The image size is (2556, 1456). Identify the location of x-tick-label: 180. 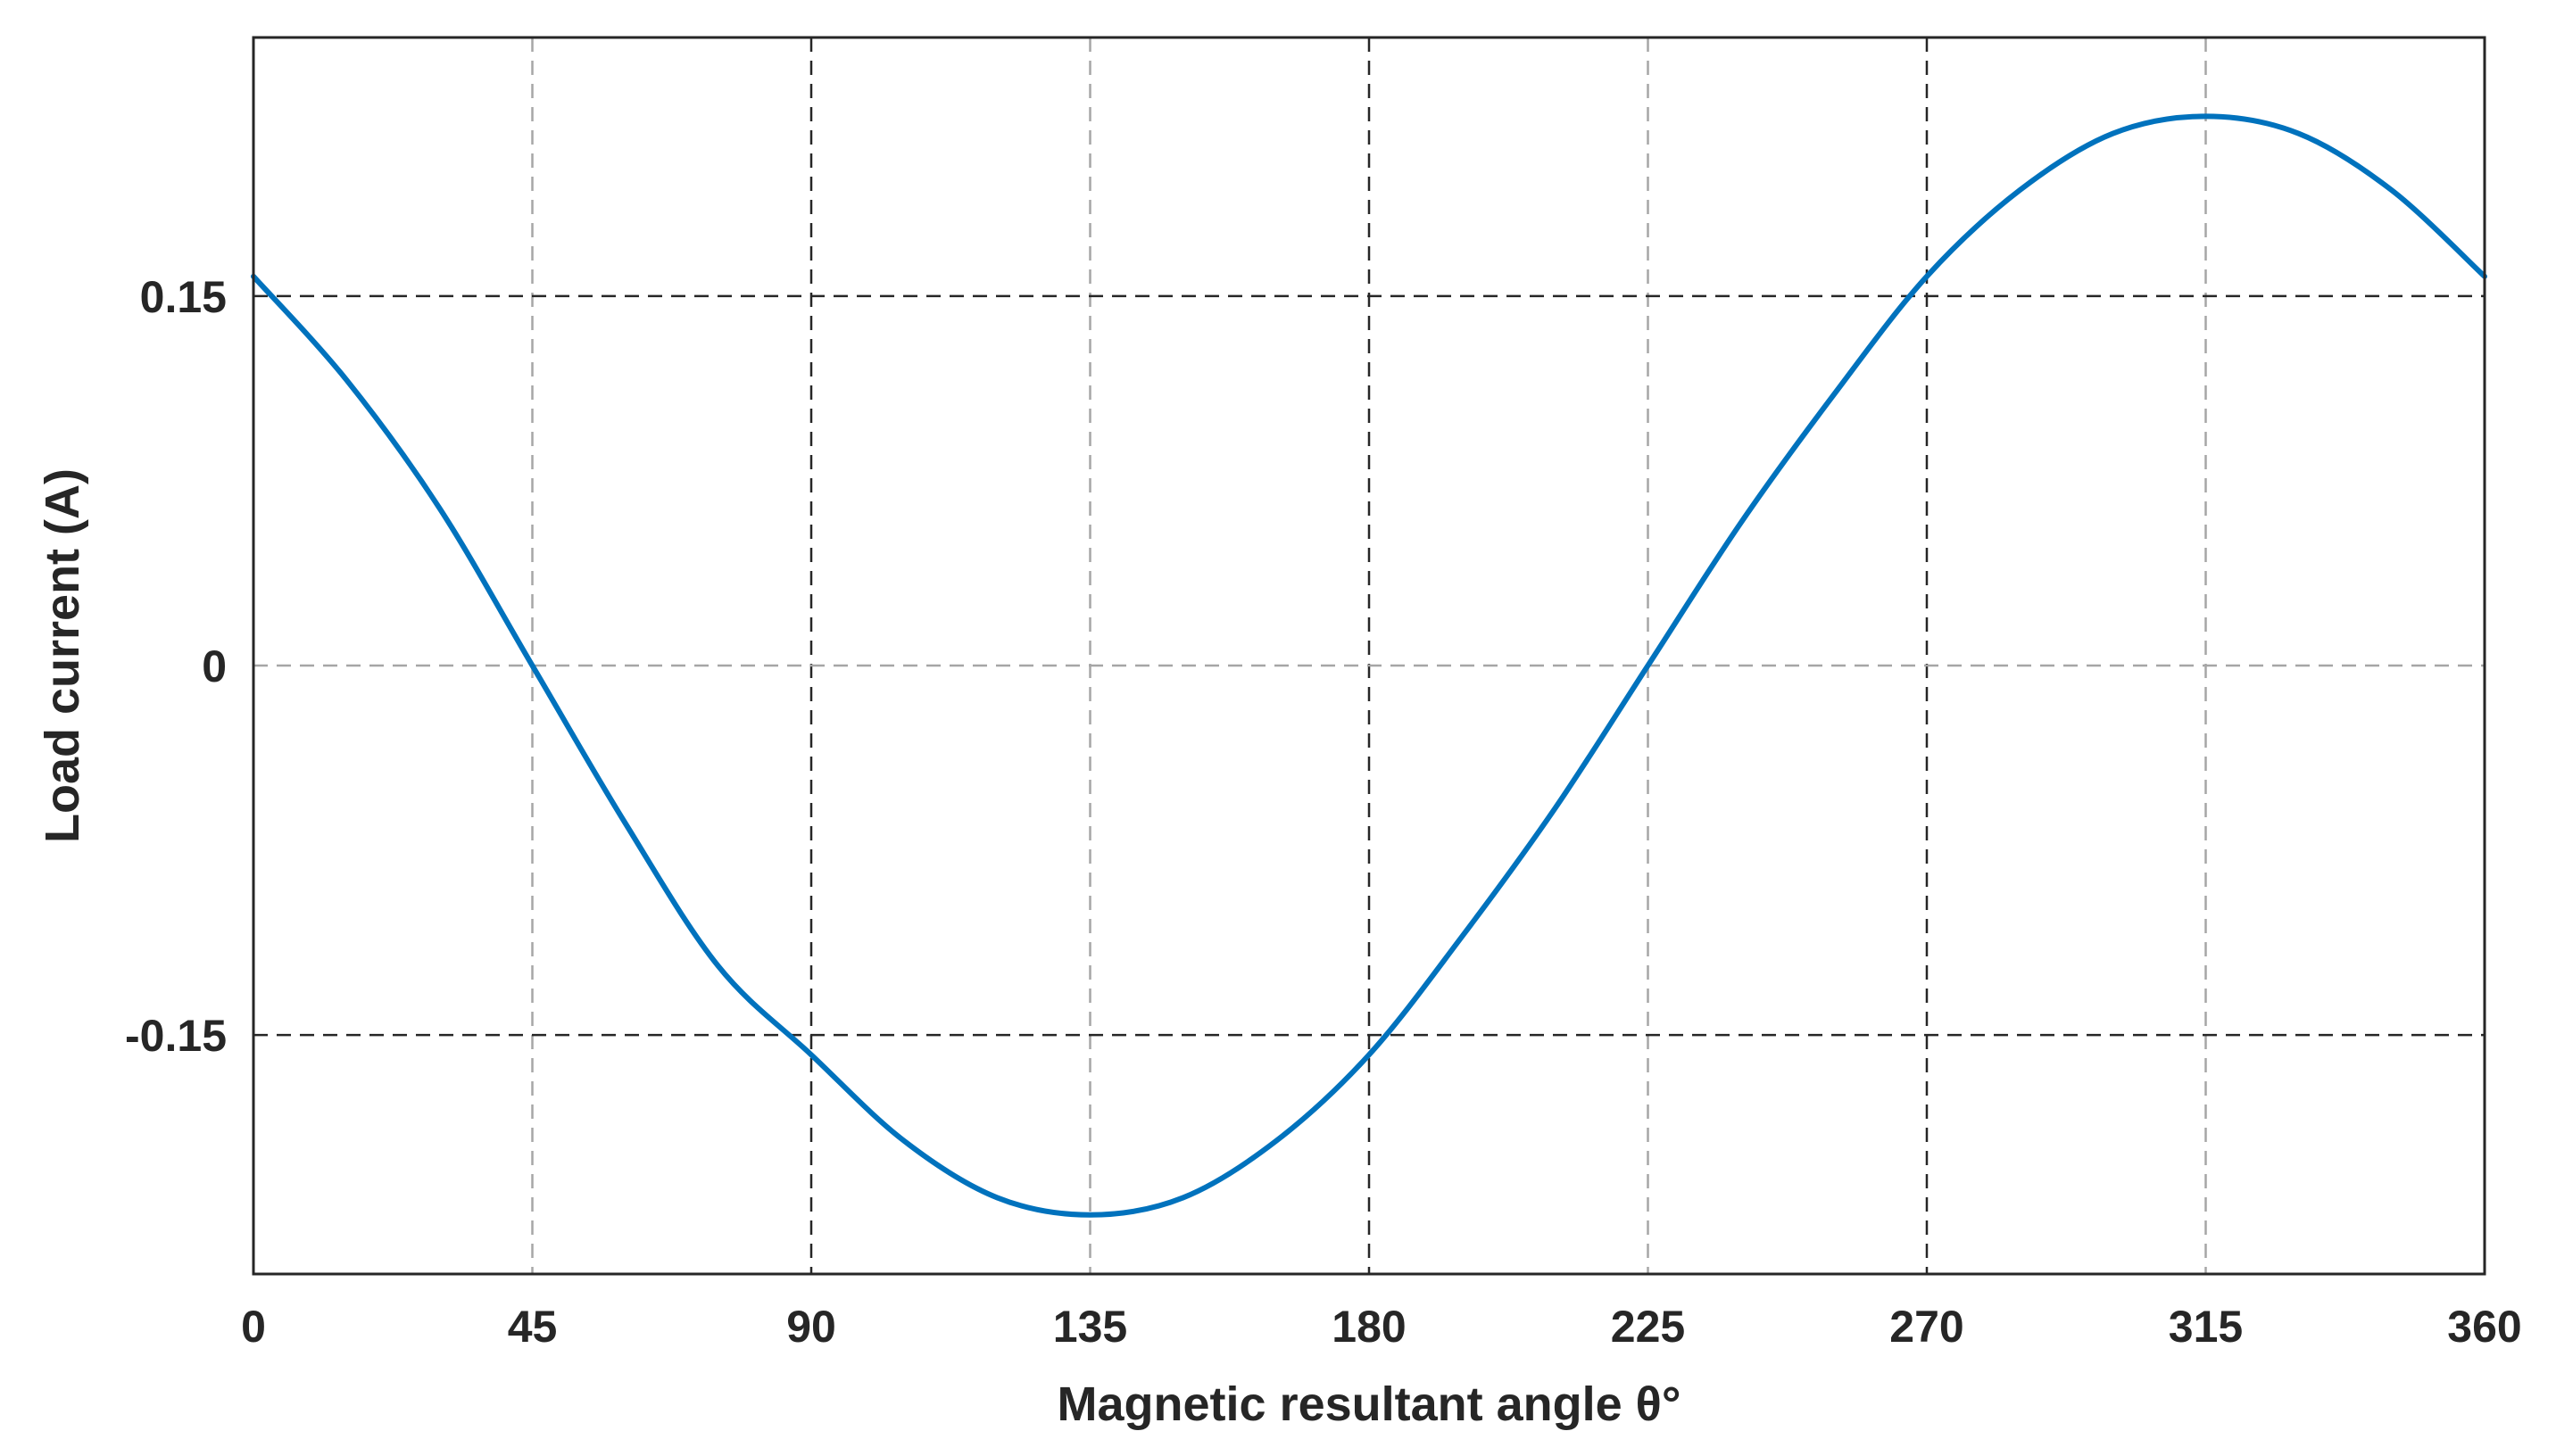
(1369, 1327).